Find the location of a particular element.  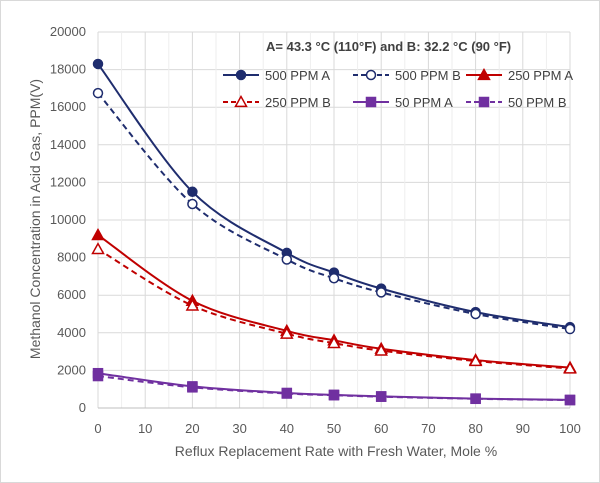

y-tick-label: 18000 is located at coordinates (68, 69).